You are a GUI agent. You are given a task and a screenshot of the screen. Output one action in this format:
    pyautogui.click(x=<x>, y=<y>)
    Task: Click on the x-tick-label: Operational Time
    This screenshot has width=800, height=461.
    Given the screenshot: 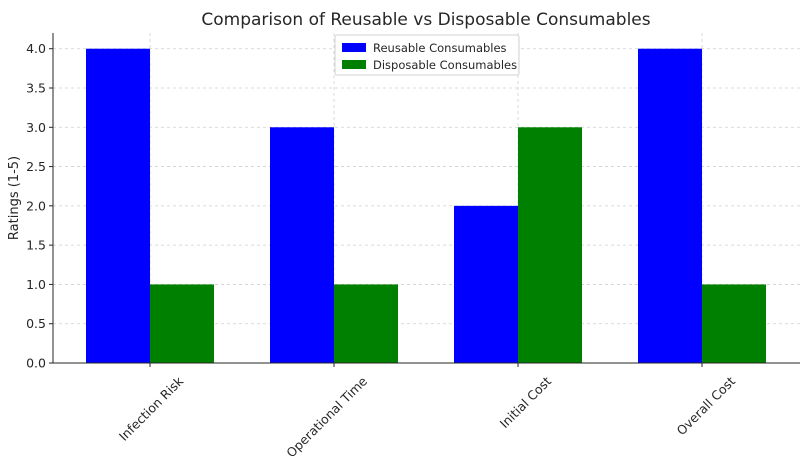 What is the action you would take?
    pyautogui.click(x=326, y=414)
    